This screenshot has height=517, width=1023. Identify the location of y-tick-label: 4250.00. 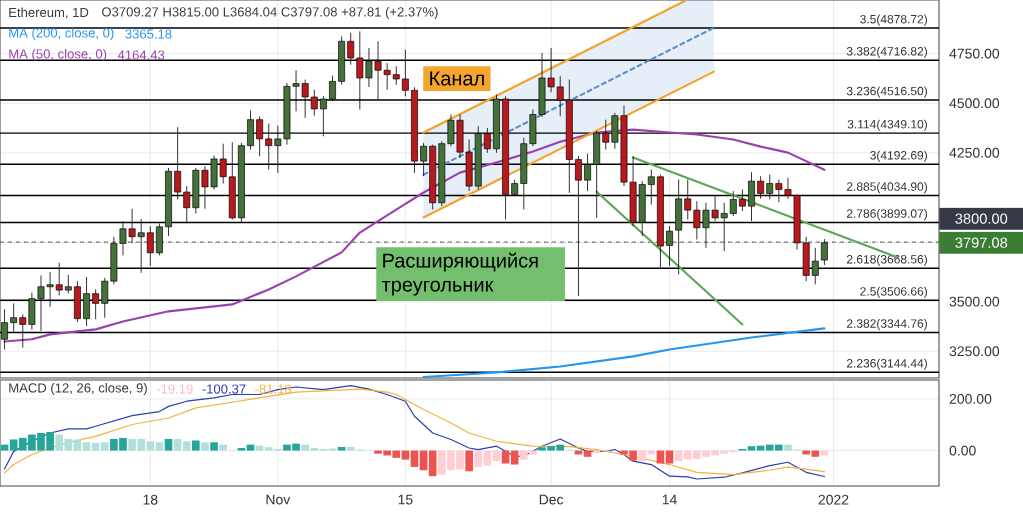
(974, 152).